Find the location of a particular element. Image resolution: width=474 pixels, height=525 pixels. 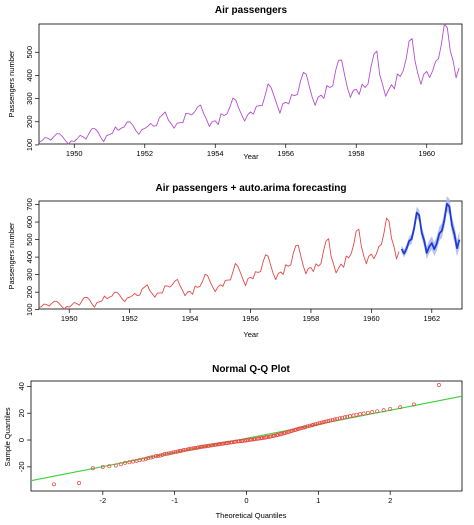

y-axis: 100 200 300 400 500 is located at coordinates (32, 98).